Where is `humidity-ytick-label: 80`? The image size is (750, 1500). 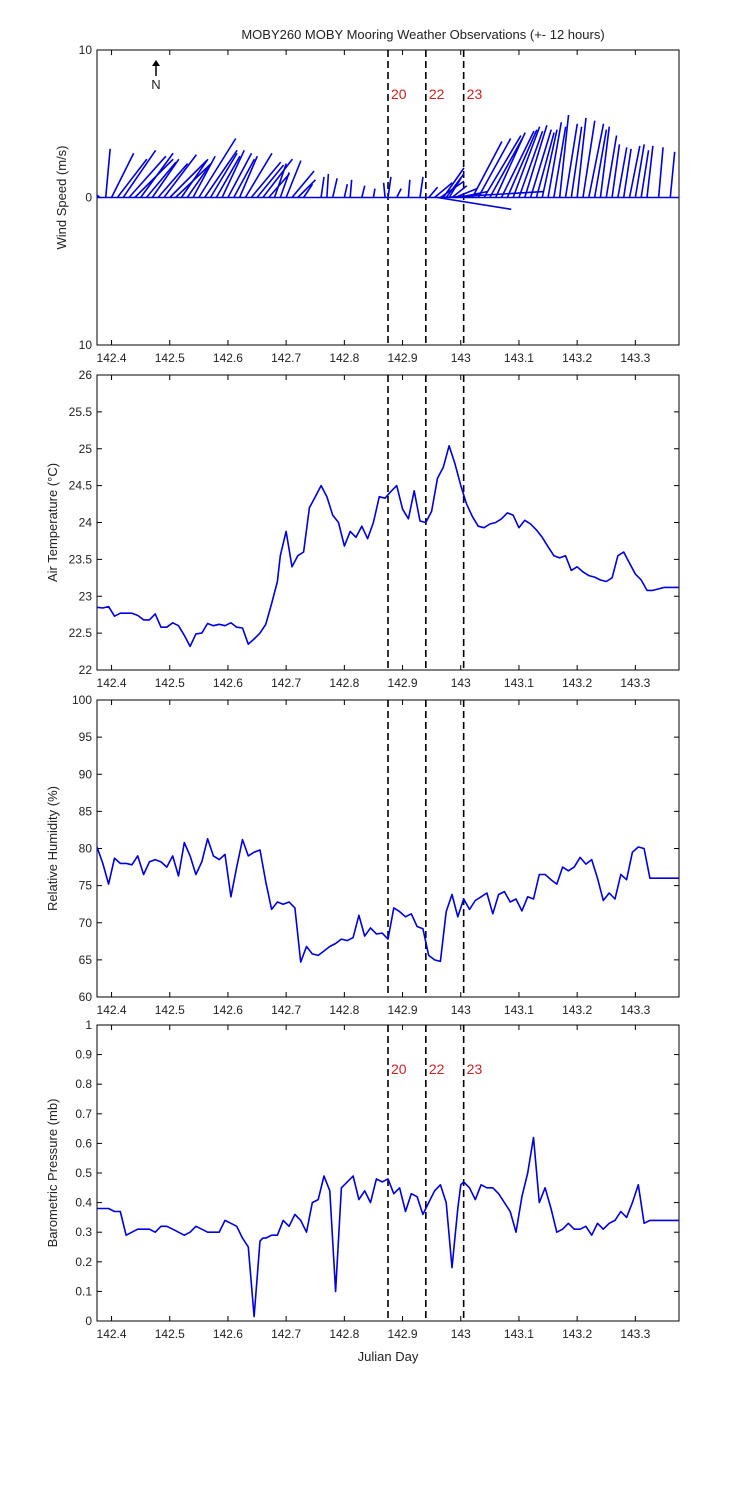 humidity-ytick-label: 80 is located at coordinates (86, 849).